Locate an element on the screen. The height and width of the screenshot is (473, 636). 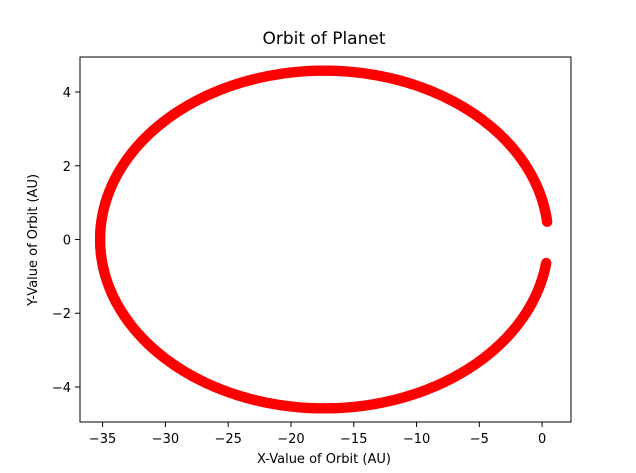
y-tick-label: −2 is located at coordinates (61, 314).